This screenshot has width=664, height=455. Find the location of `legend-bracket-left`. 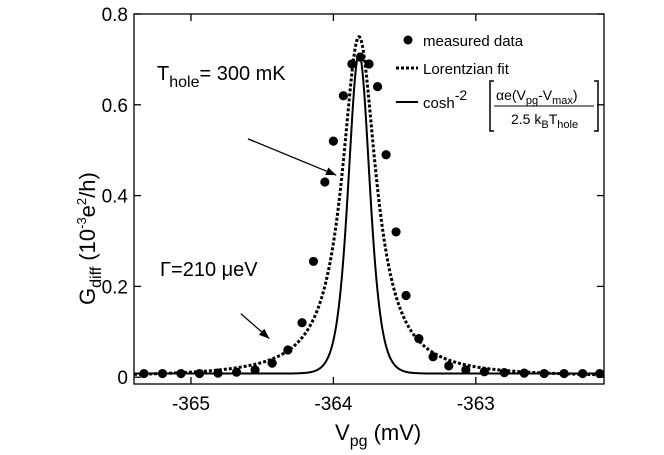

legend-bracket-left is located at coordinates (491, 106).